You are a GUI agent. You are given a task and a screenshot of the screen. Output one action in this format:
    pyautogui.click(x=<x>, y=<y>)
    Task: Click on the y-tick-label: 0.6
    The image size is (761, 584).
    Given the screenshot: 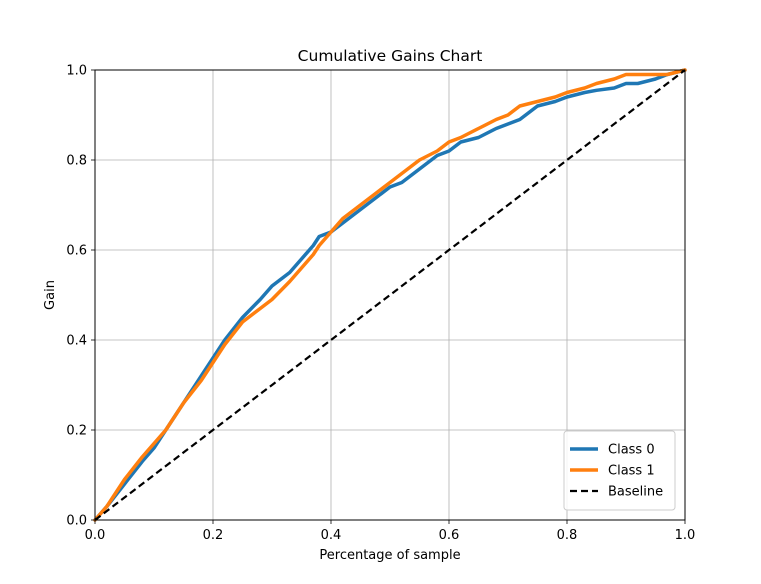 What is the action you would take?
    pyautogui.click(x=76, y=251)
    